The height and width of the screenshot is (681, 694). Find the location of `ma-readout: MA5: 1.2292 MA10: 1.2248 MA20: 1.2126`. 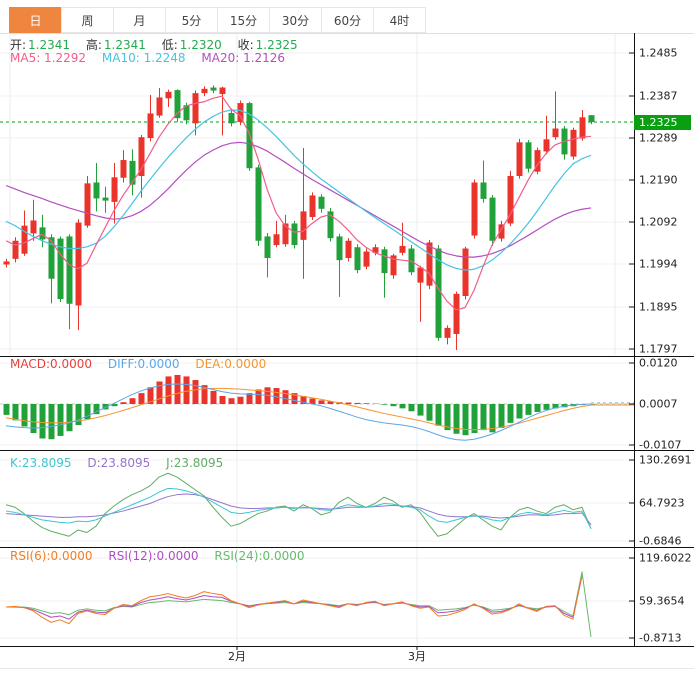

ma-readout: MA5: 1.2292 MA10: 1.2248 MA20: 1.2126 is located at coordinates (148, 58).